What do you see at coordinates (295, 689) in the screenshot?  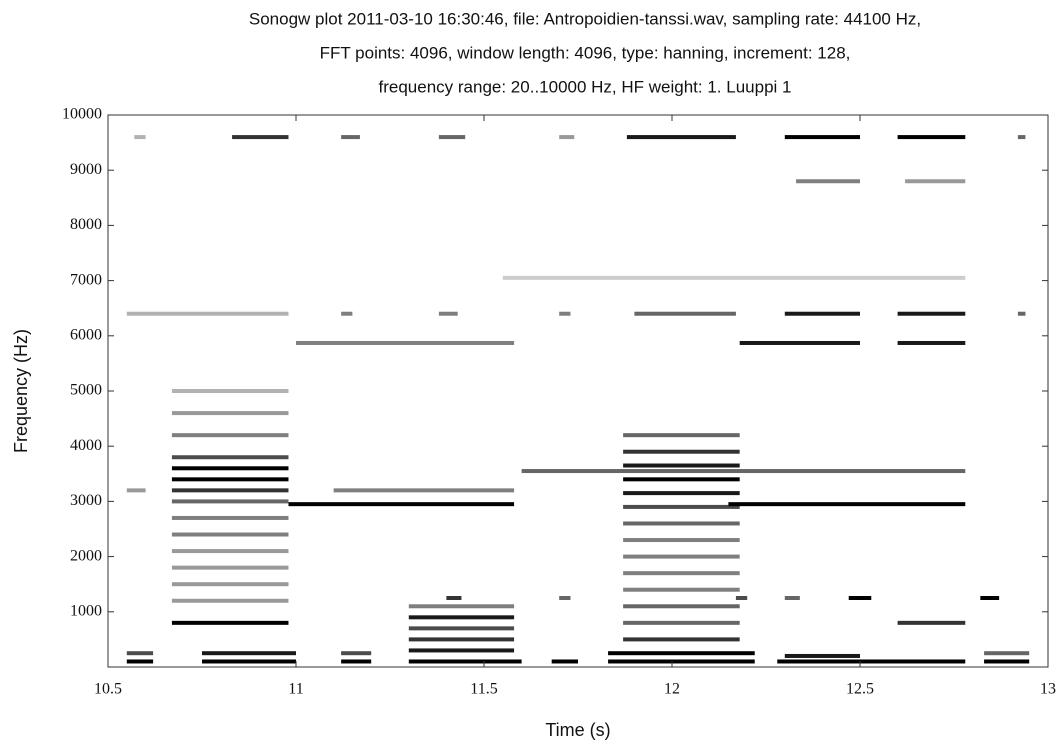 I see `x-tick-label: 11` at bounding box center [295, 689].